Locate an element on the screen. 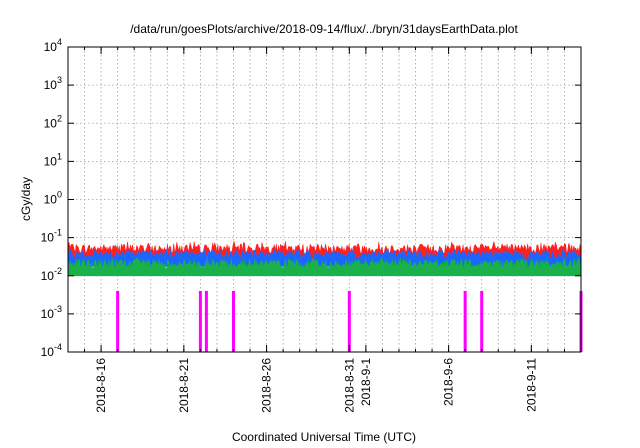  x-tick-label: 2018-9-1 is located at coordinates (366, 382).